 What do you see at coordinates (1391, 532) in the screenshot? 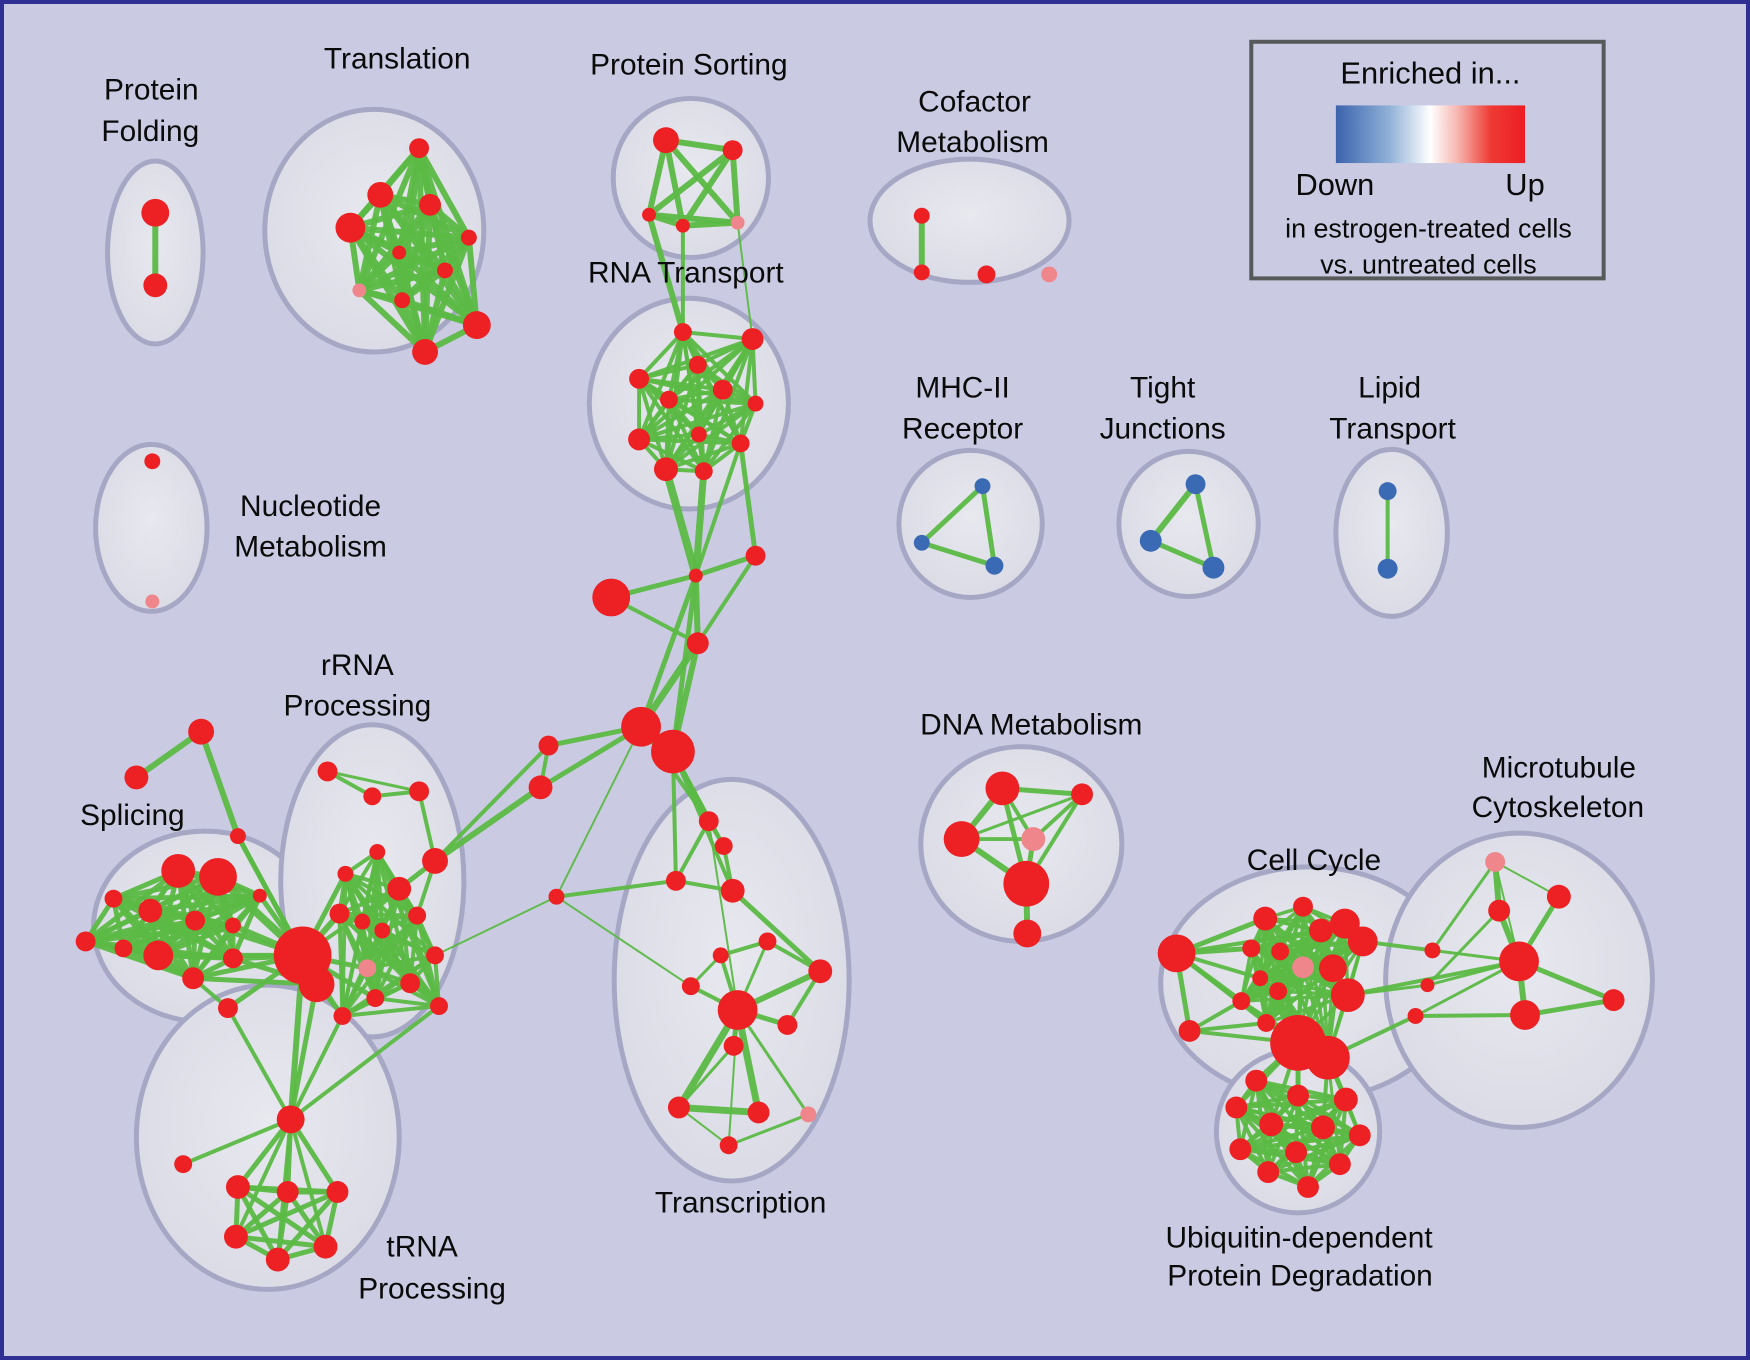
I see `cluster-ellipse-lipid-transport` at bounding box center [1391, 532].